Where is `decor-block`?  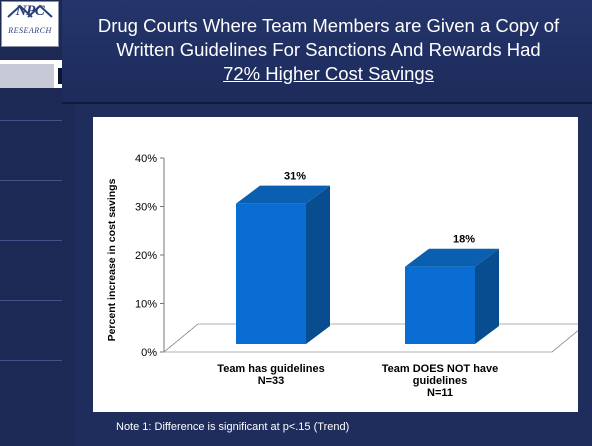 decor-block is located at coordinates (27, 76).